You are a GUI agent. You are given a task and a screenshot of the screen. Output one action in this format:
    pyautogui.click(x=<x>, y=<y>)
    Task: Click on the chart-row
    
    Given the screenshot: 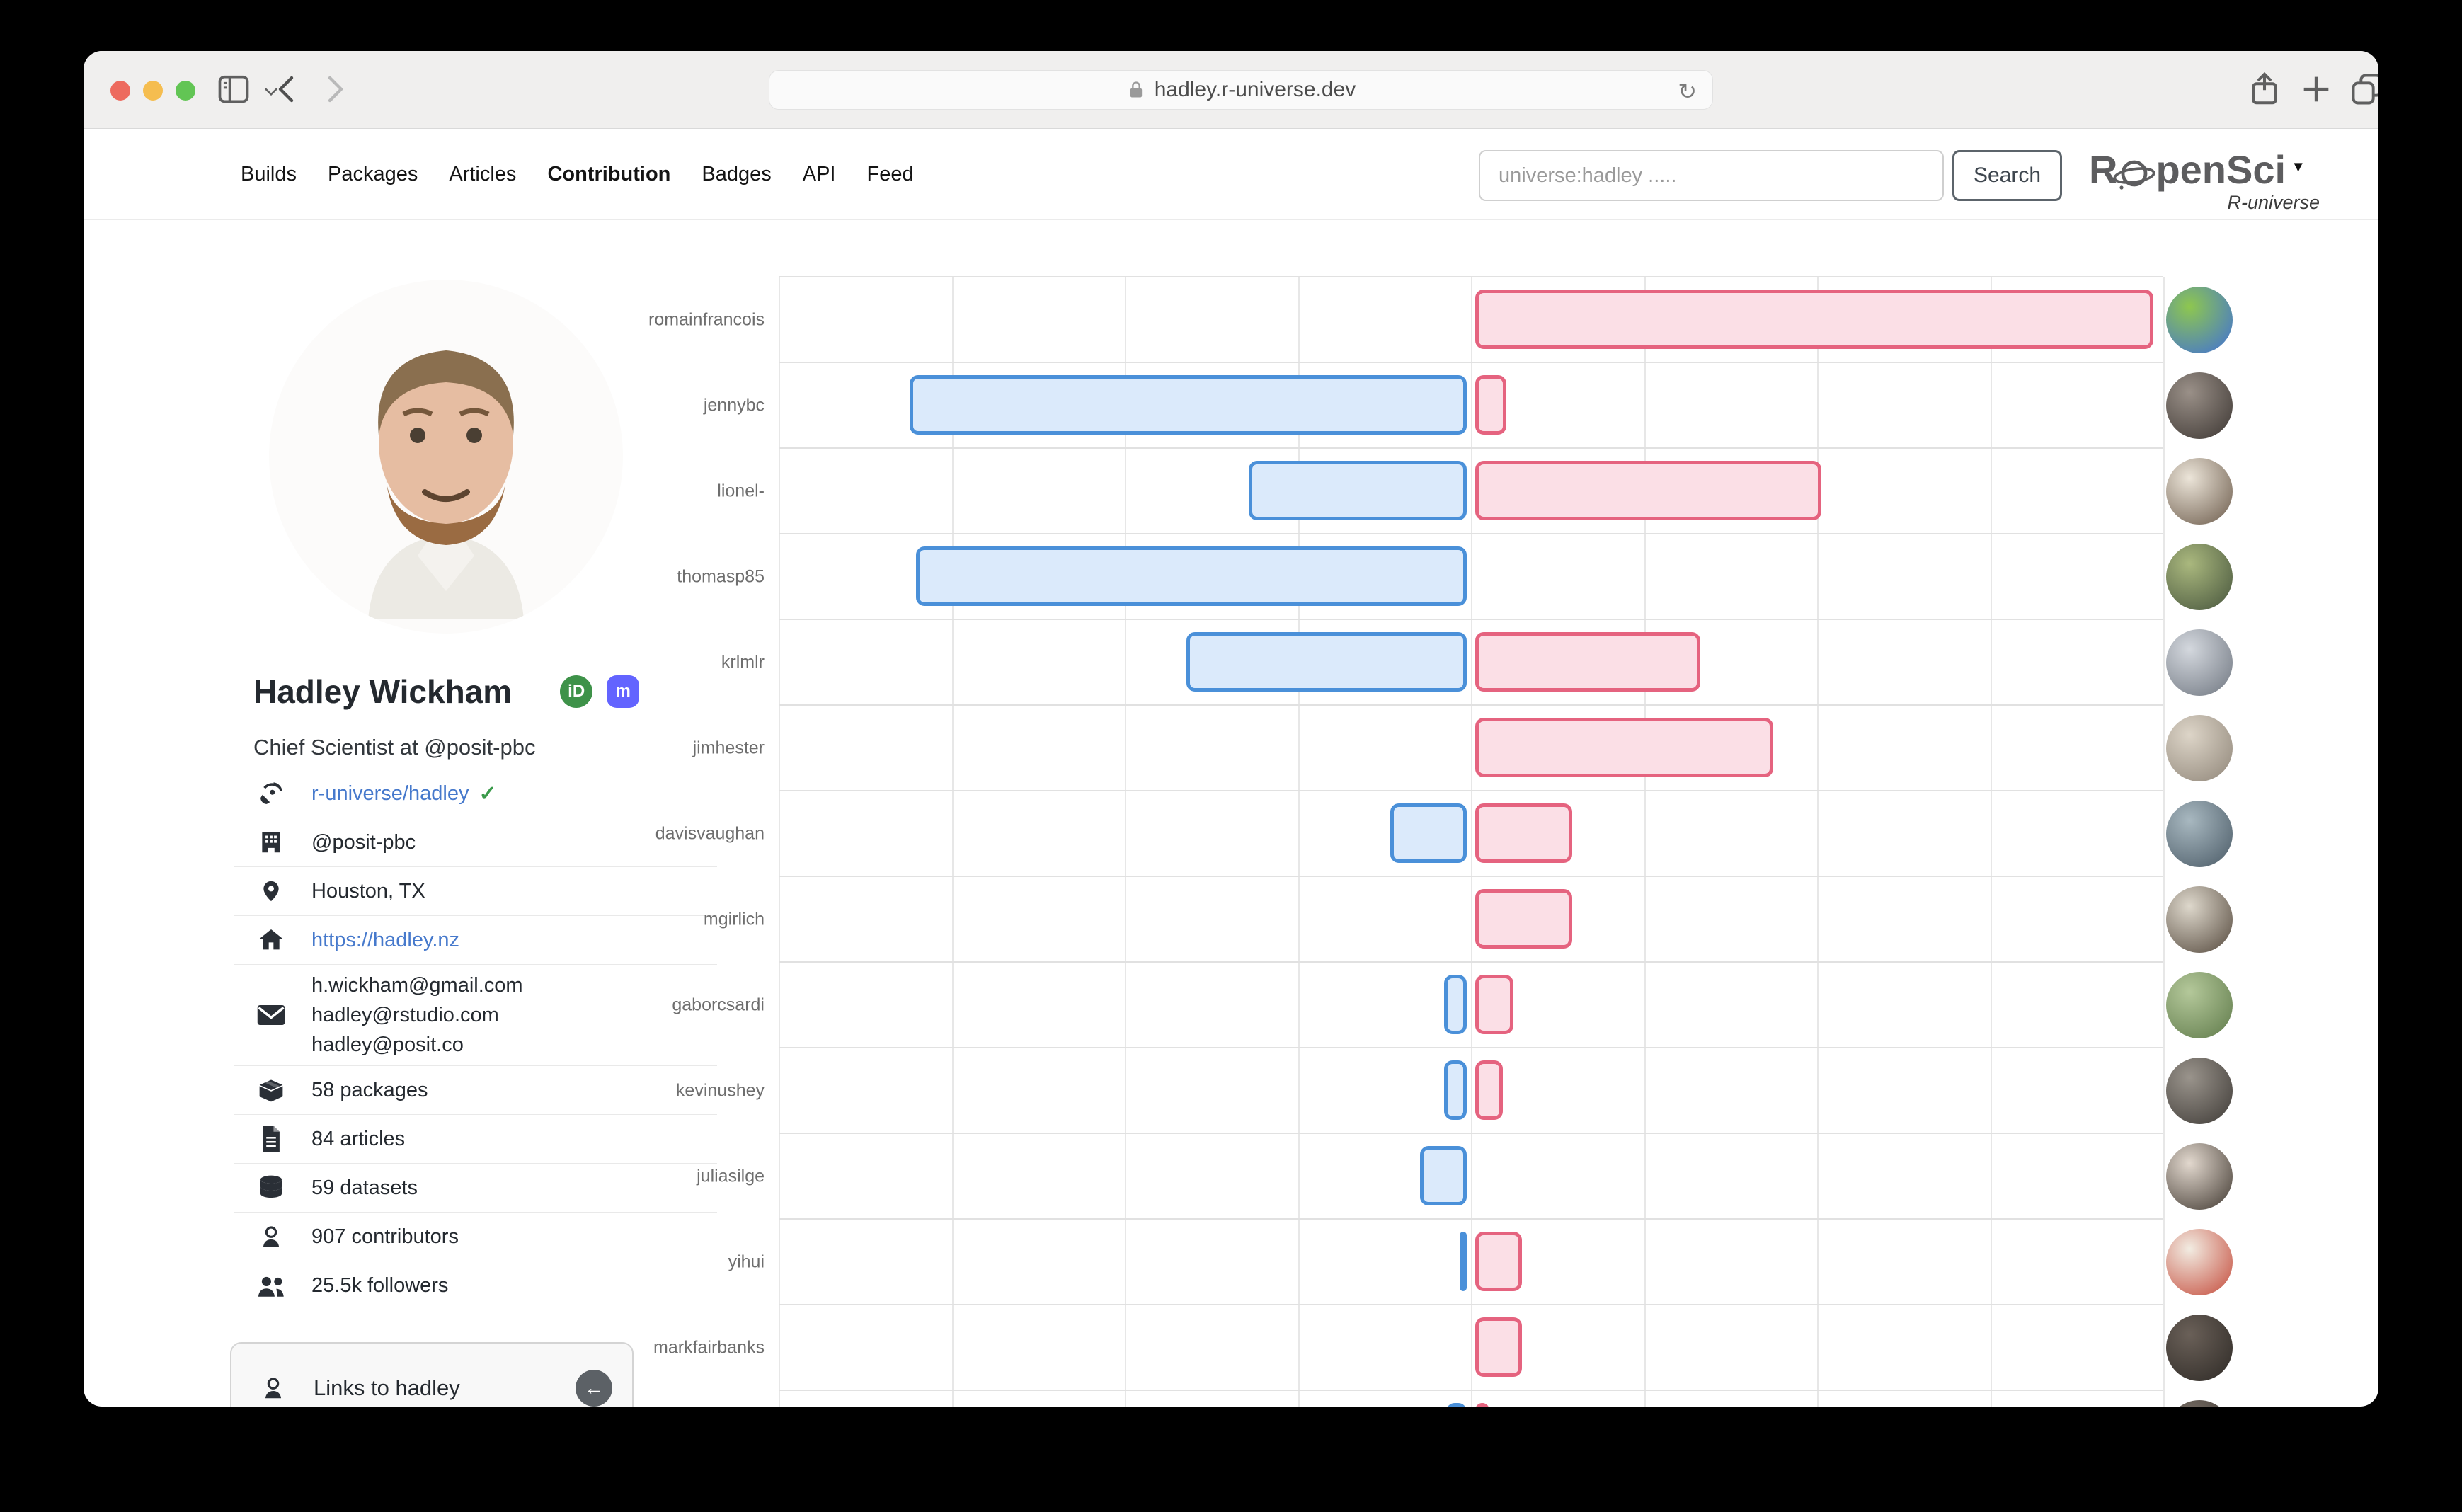 What is the action you would take?
    pyautogui.click(x=1231, y=1398)
    